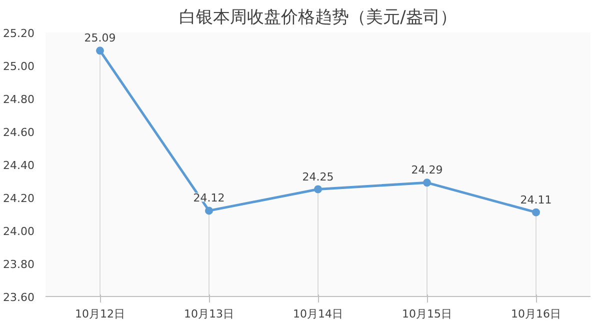 The width and height of the screenshot is (600, 323). Describe the element at coordinates (19, 33) in the screenshot. I see `y-tick-label: 25.20` at that location.